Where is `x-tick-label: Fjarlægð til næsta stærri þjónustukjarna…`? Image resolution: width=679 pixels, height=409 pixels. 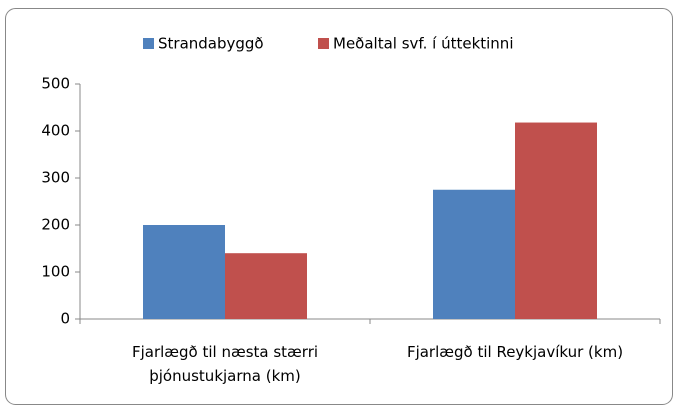
x-tick-label: Fjarlægð til næsta stærri þjónustukjarna… is located at coordinates (225, 364).